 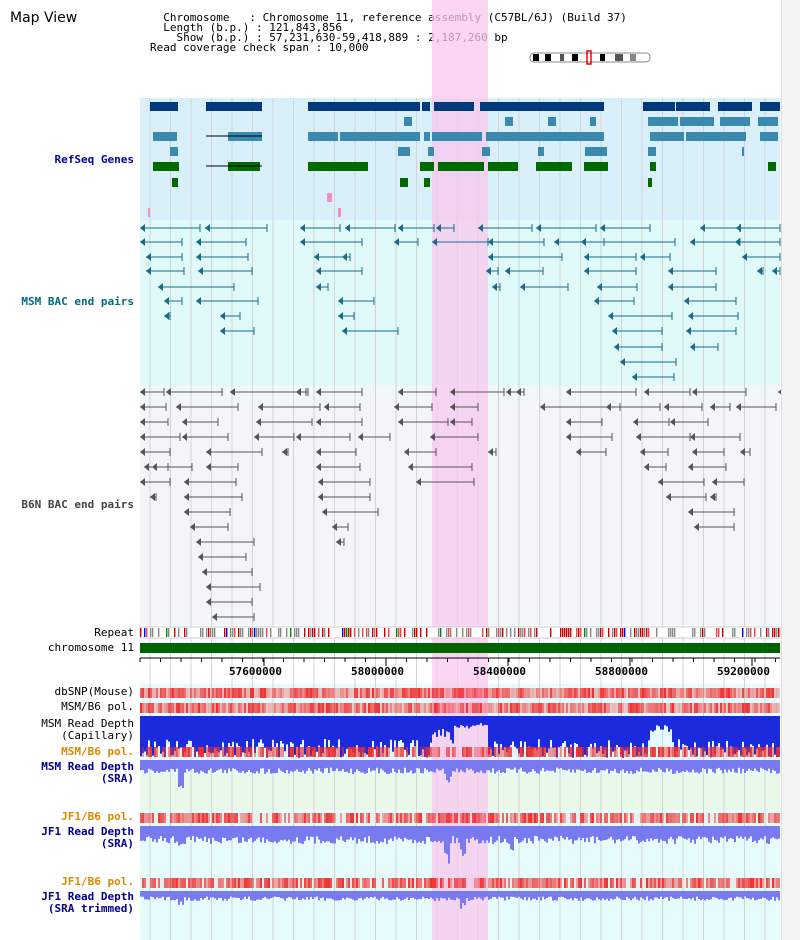 I want to click on msm-b6-pol-label: MSM/B6 pol., so click(x=97, y=706).